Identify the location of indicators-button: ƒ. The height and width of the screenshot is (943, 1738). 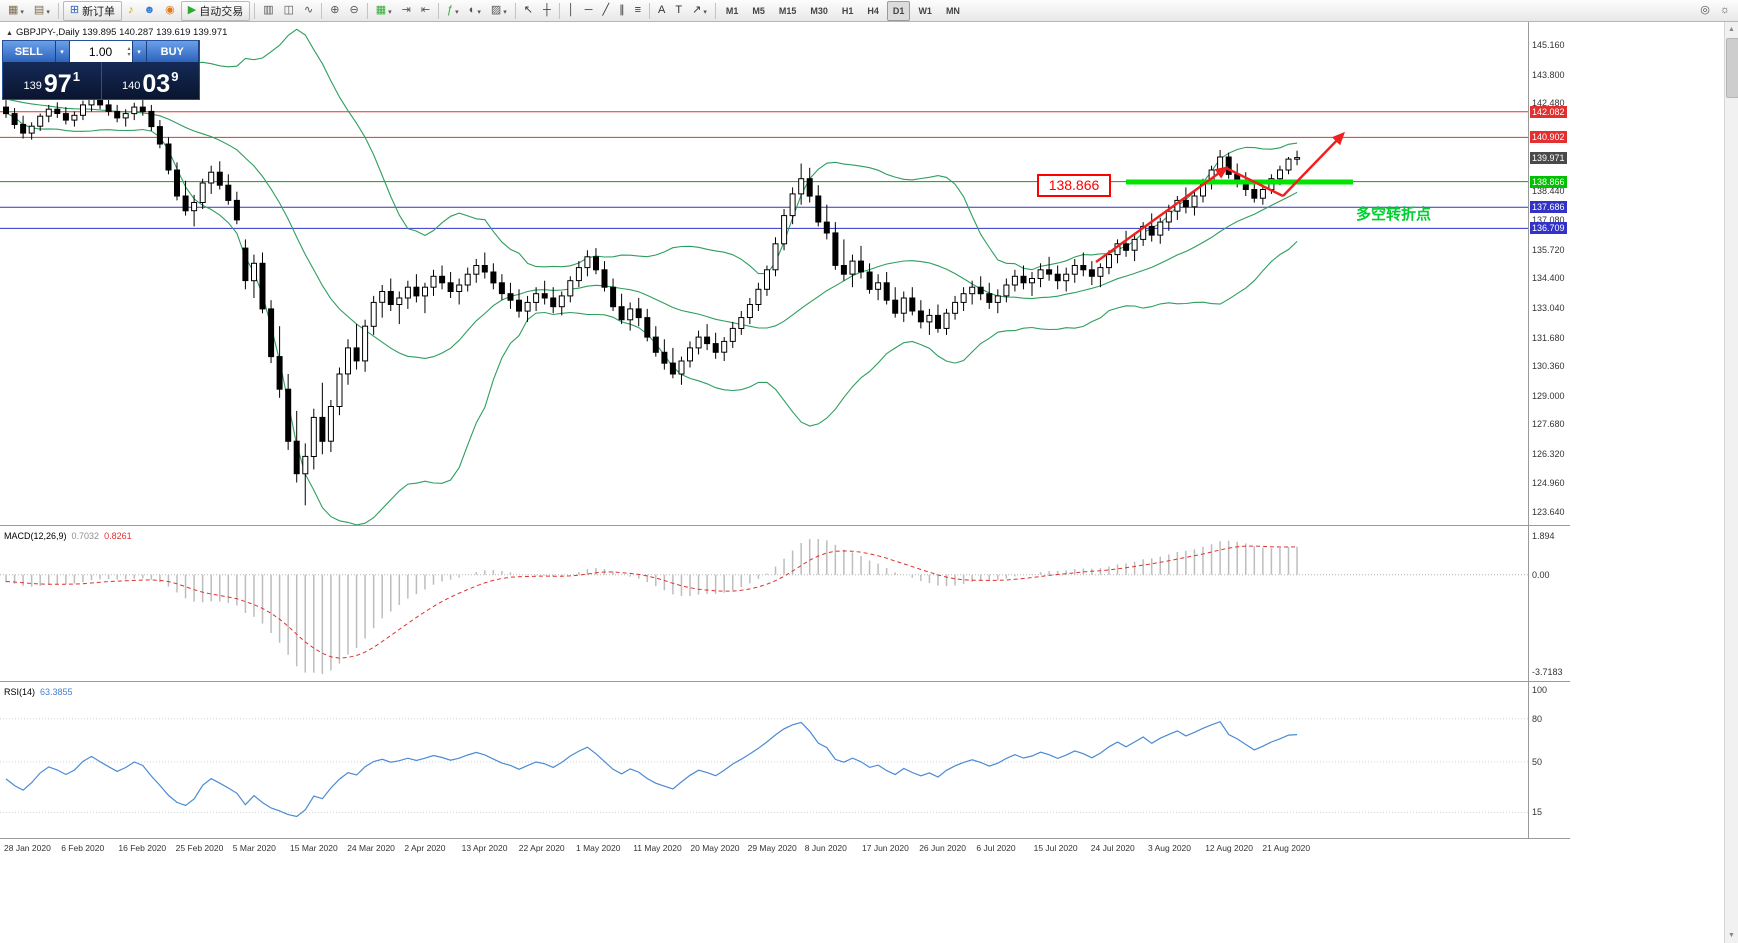
(453, 11).